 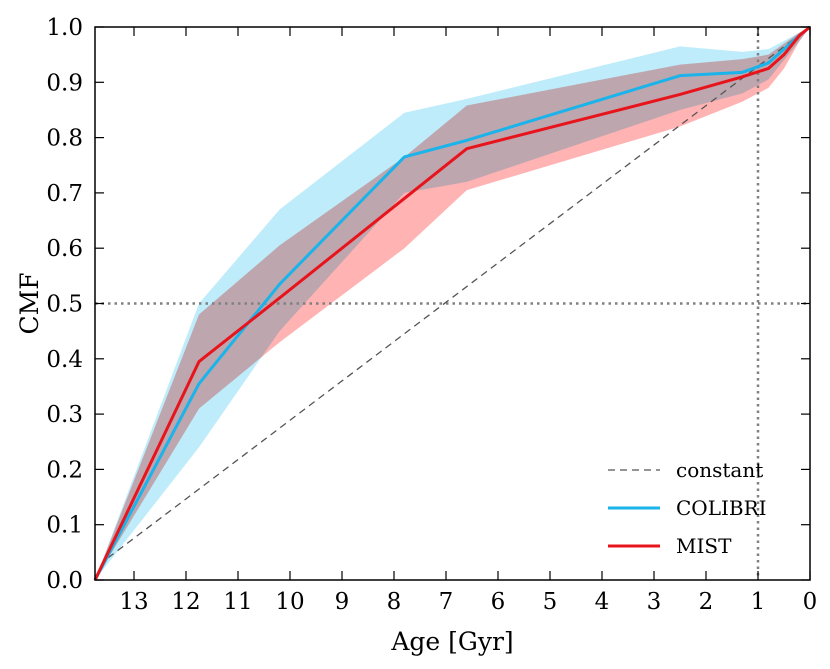 What do you see at coordinates (64, 194) in the screenshot?
I see `y-tick-label: 0.7` at bounding box center [64, 194].